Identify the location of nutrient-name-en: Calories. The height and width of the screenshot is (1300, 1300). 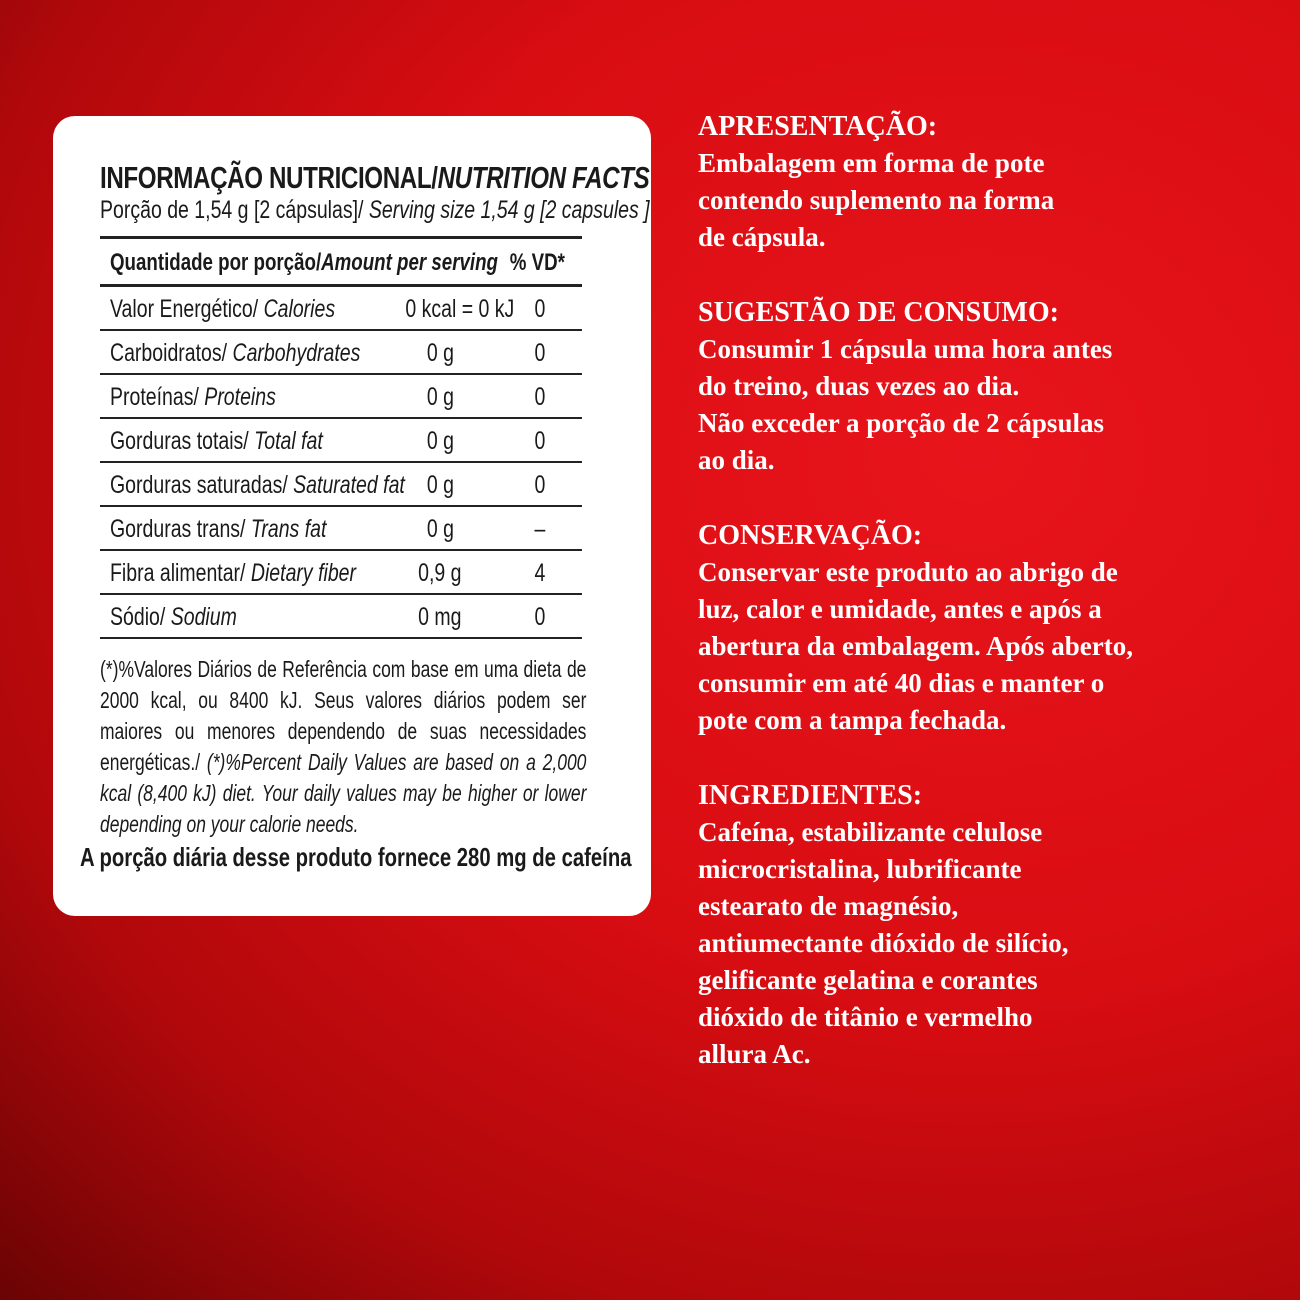
(299, 309).